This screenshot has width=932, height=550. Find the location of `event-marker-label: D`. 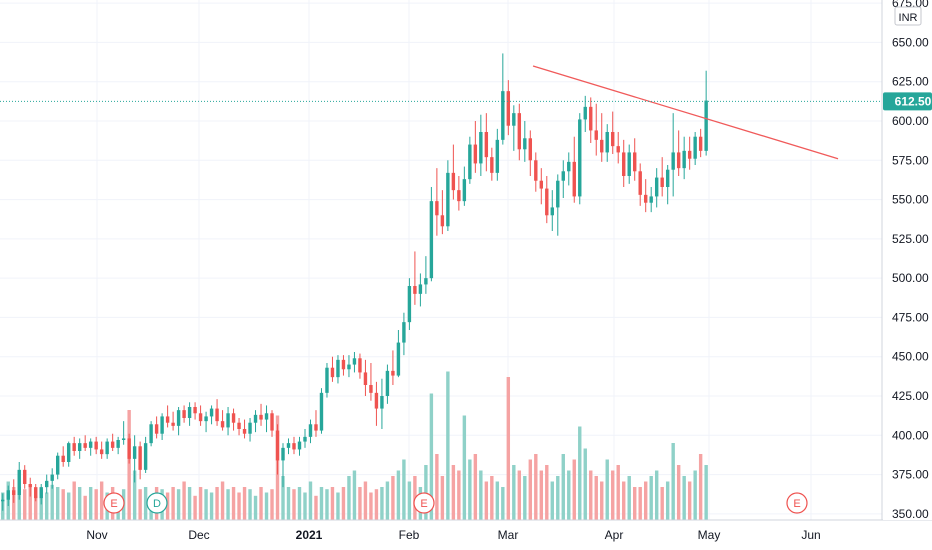

event-marker-label: D is located at coordinates (157, 504).